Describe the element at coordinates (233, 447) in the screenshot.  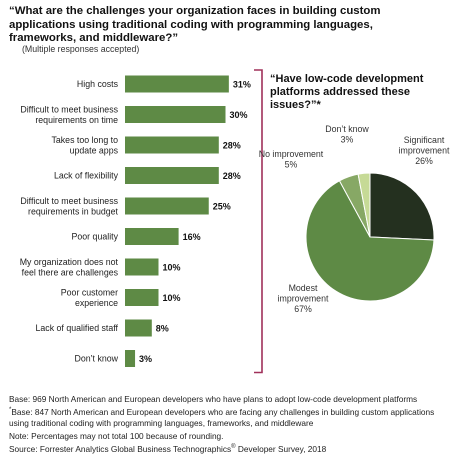
I see `registered-mark: ®` at that location.